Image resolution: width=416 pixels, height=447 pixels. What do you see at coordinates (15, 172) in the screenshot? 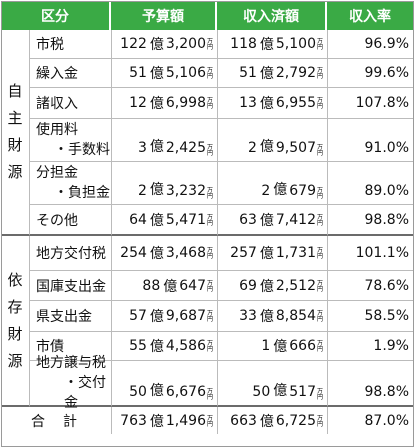
I see `group-own-char: 源` at bounding box center [15, 172].